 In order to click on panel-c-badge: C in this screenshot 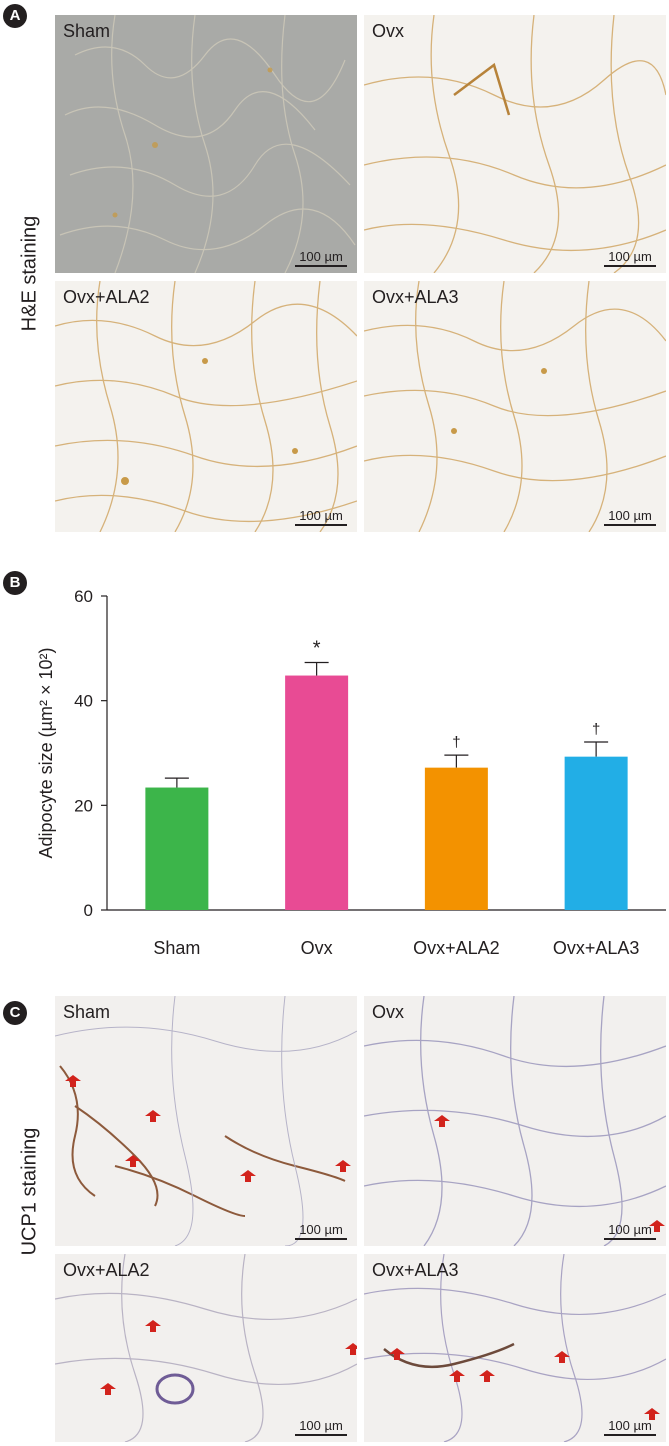, I will do `click(15, 1013)`.